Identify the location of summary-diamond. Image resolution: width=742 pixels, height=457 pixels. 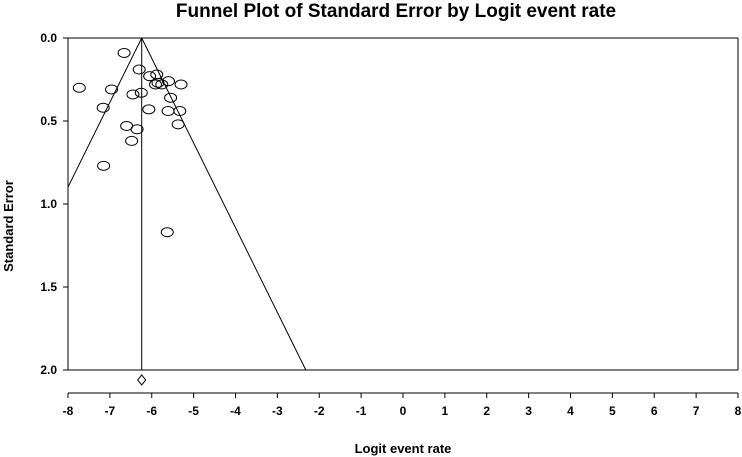
(142, 380).